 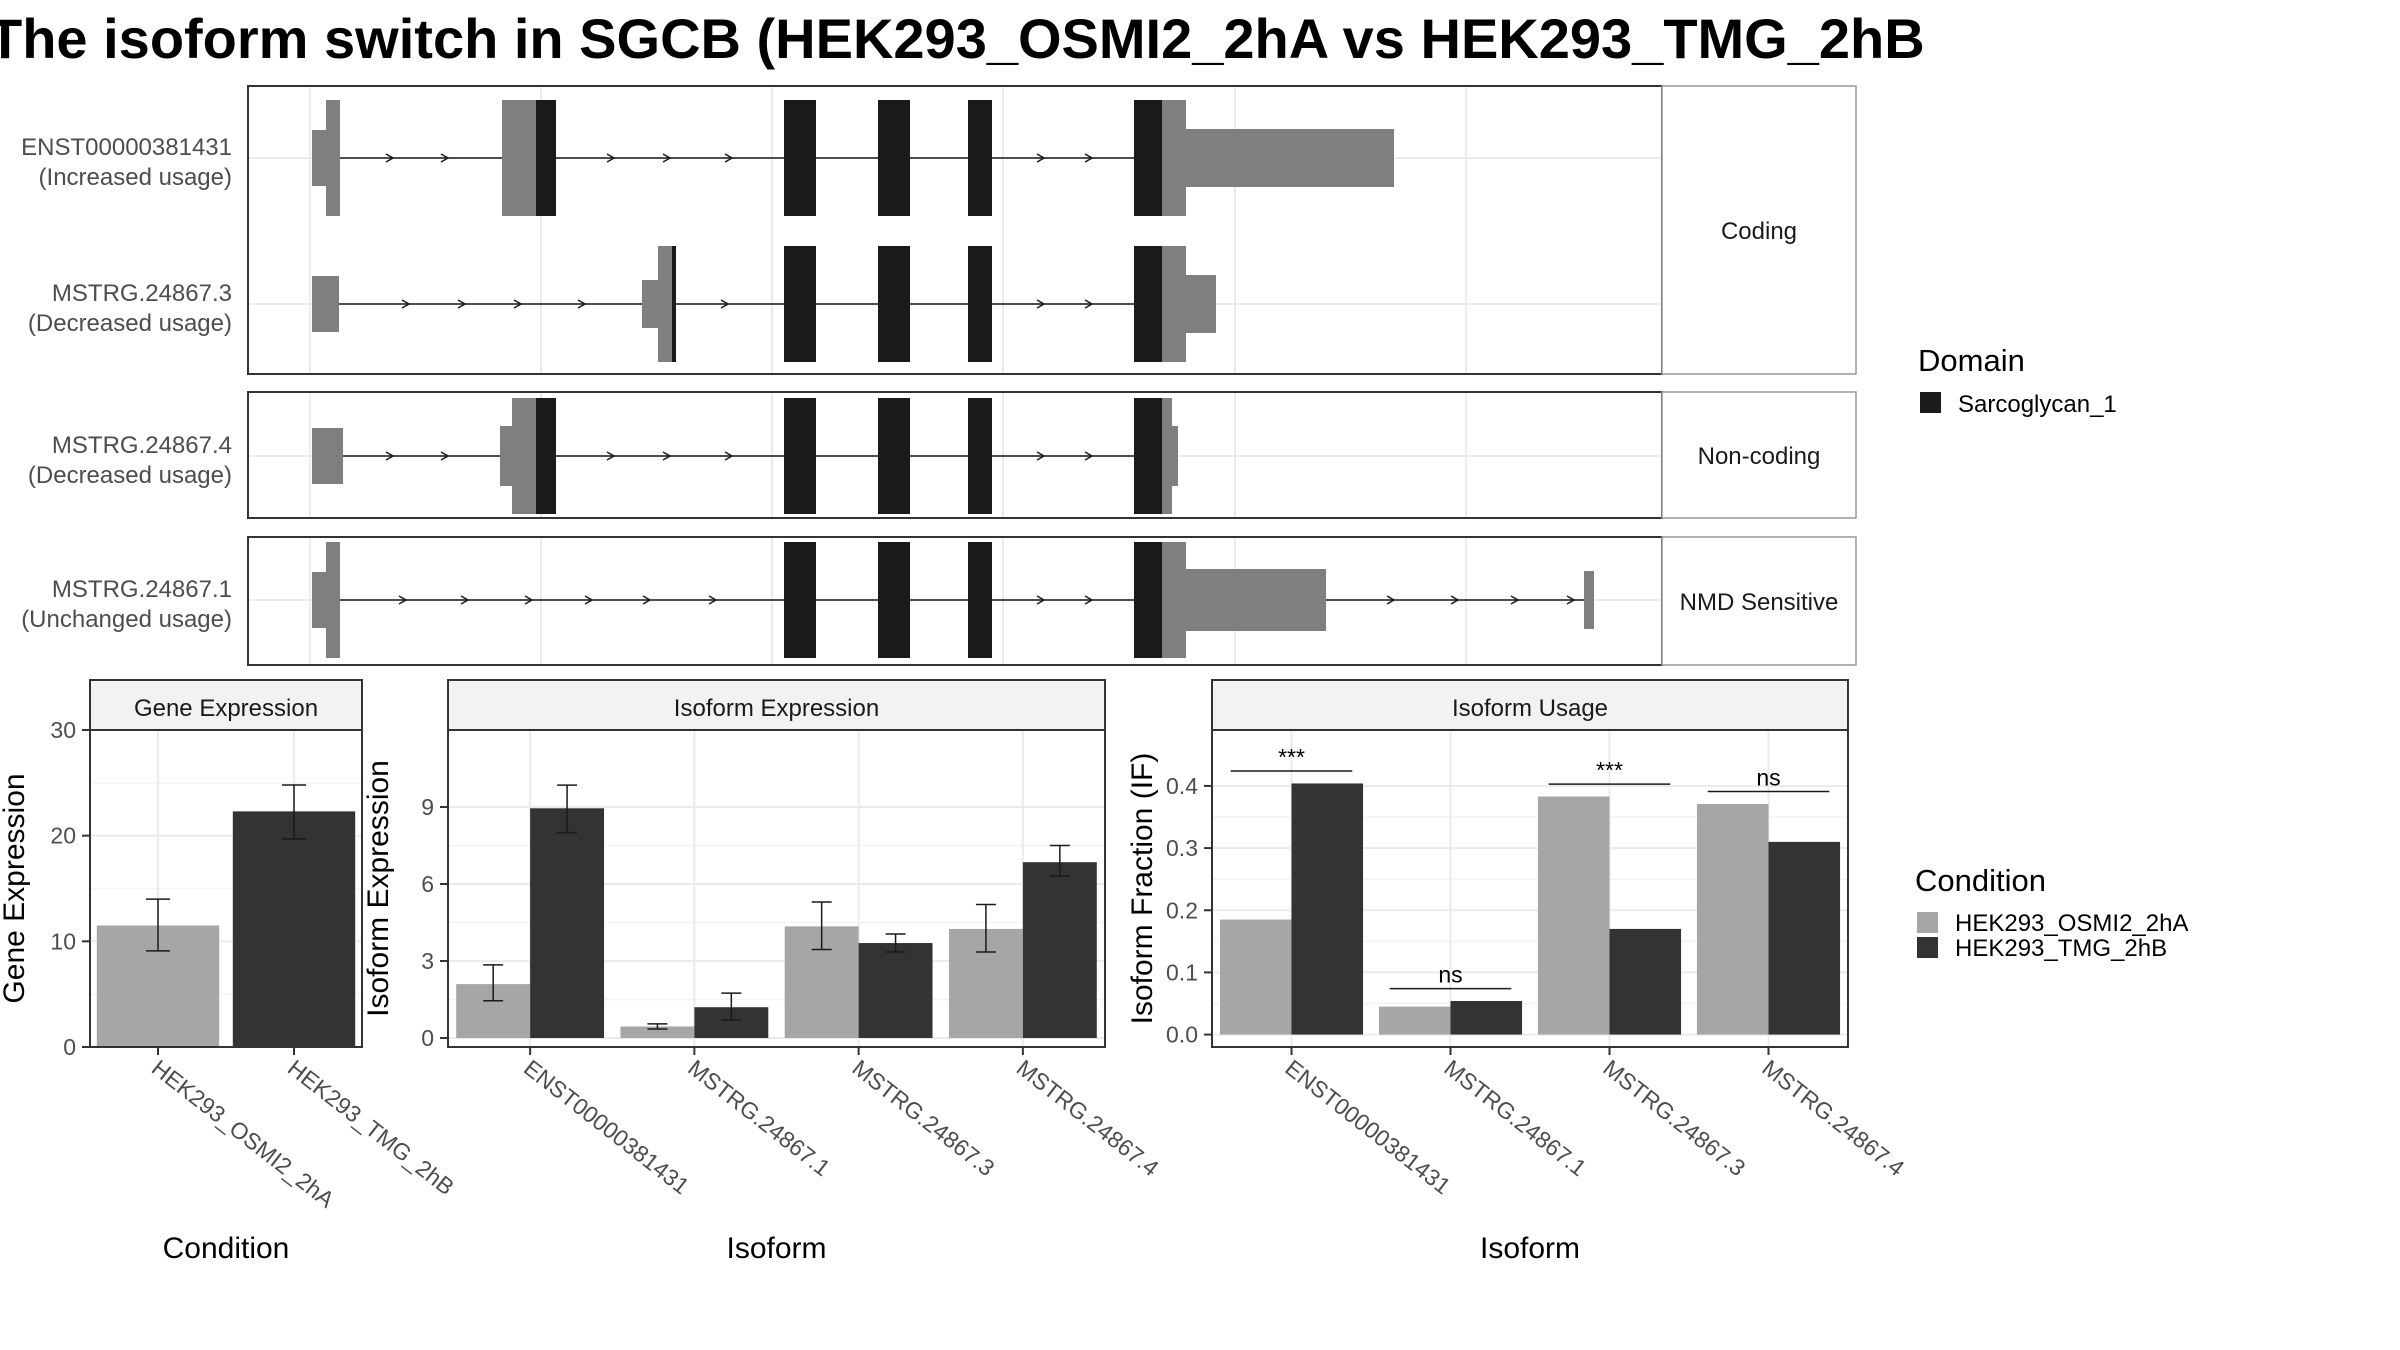 What do you see at coordinates (2037, 404) in the screenshot?
I see `domain-legend-label: Sarcoglycan_1` at bounding box center [2037, 404].